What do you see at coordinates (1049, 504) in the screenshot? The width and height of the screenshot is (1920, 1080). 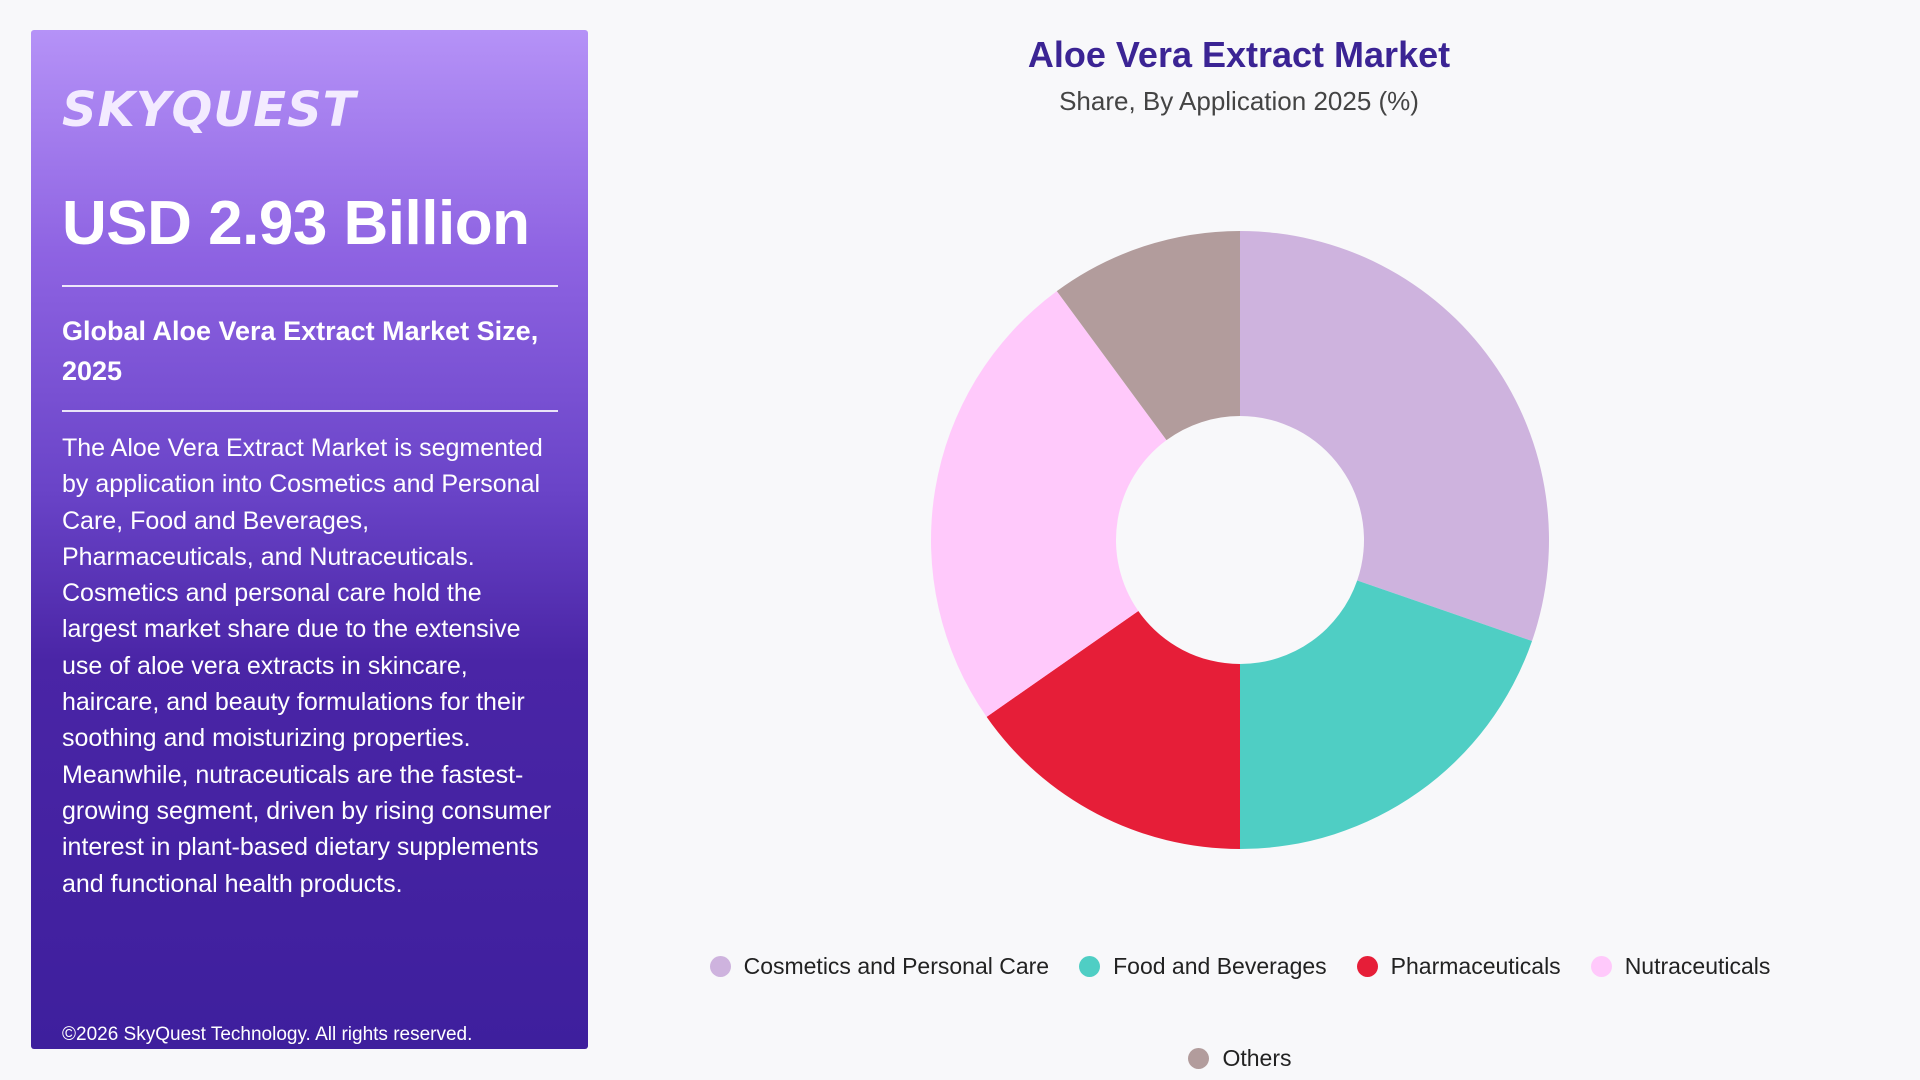 I see `donut-slice-nutraceuticals` at bounding box center [1049, 504].